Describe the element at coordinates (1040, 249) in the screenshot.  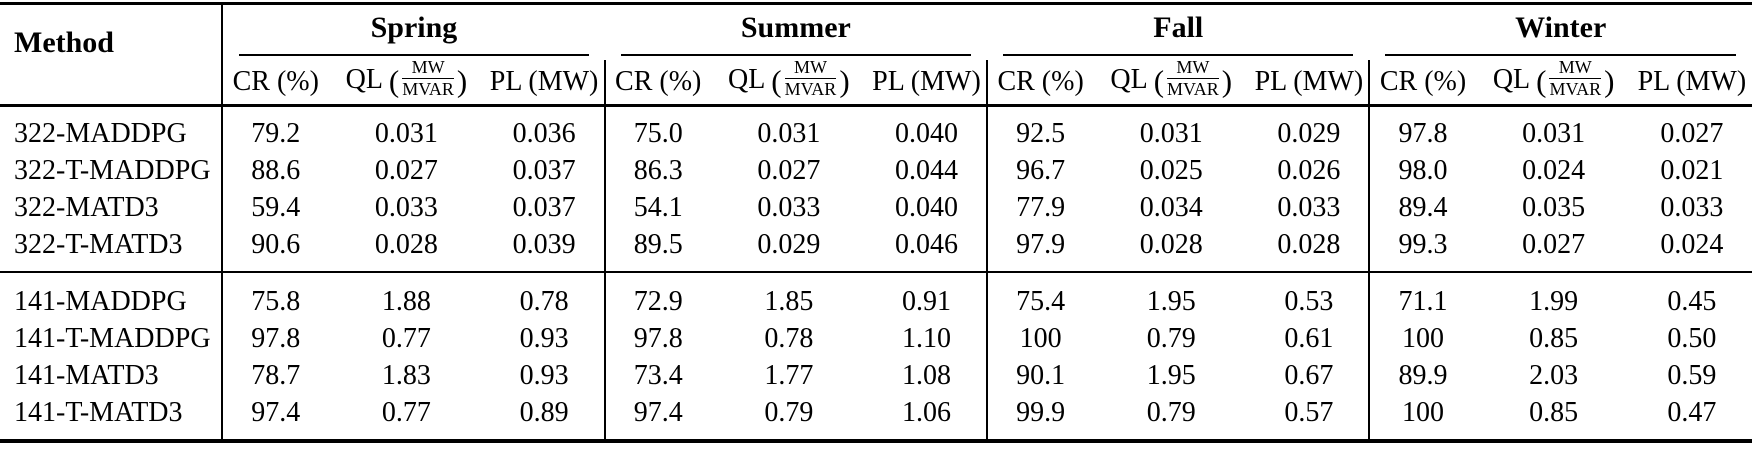
I see `value-cell: 97.9` at that location.